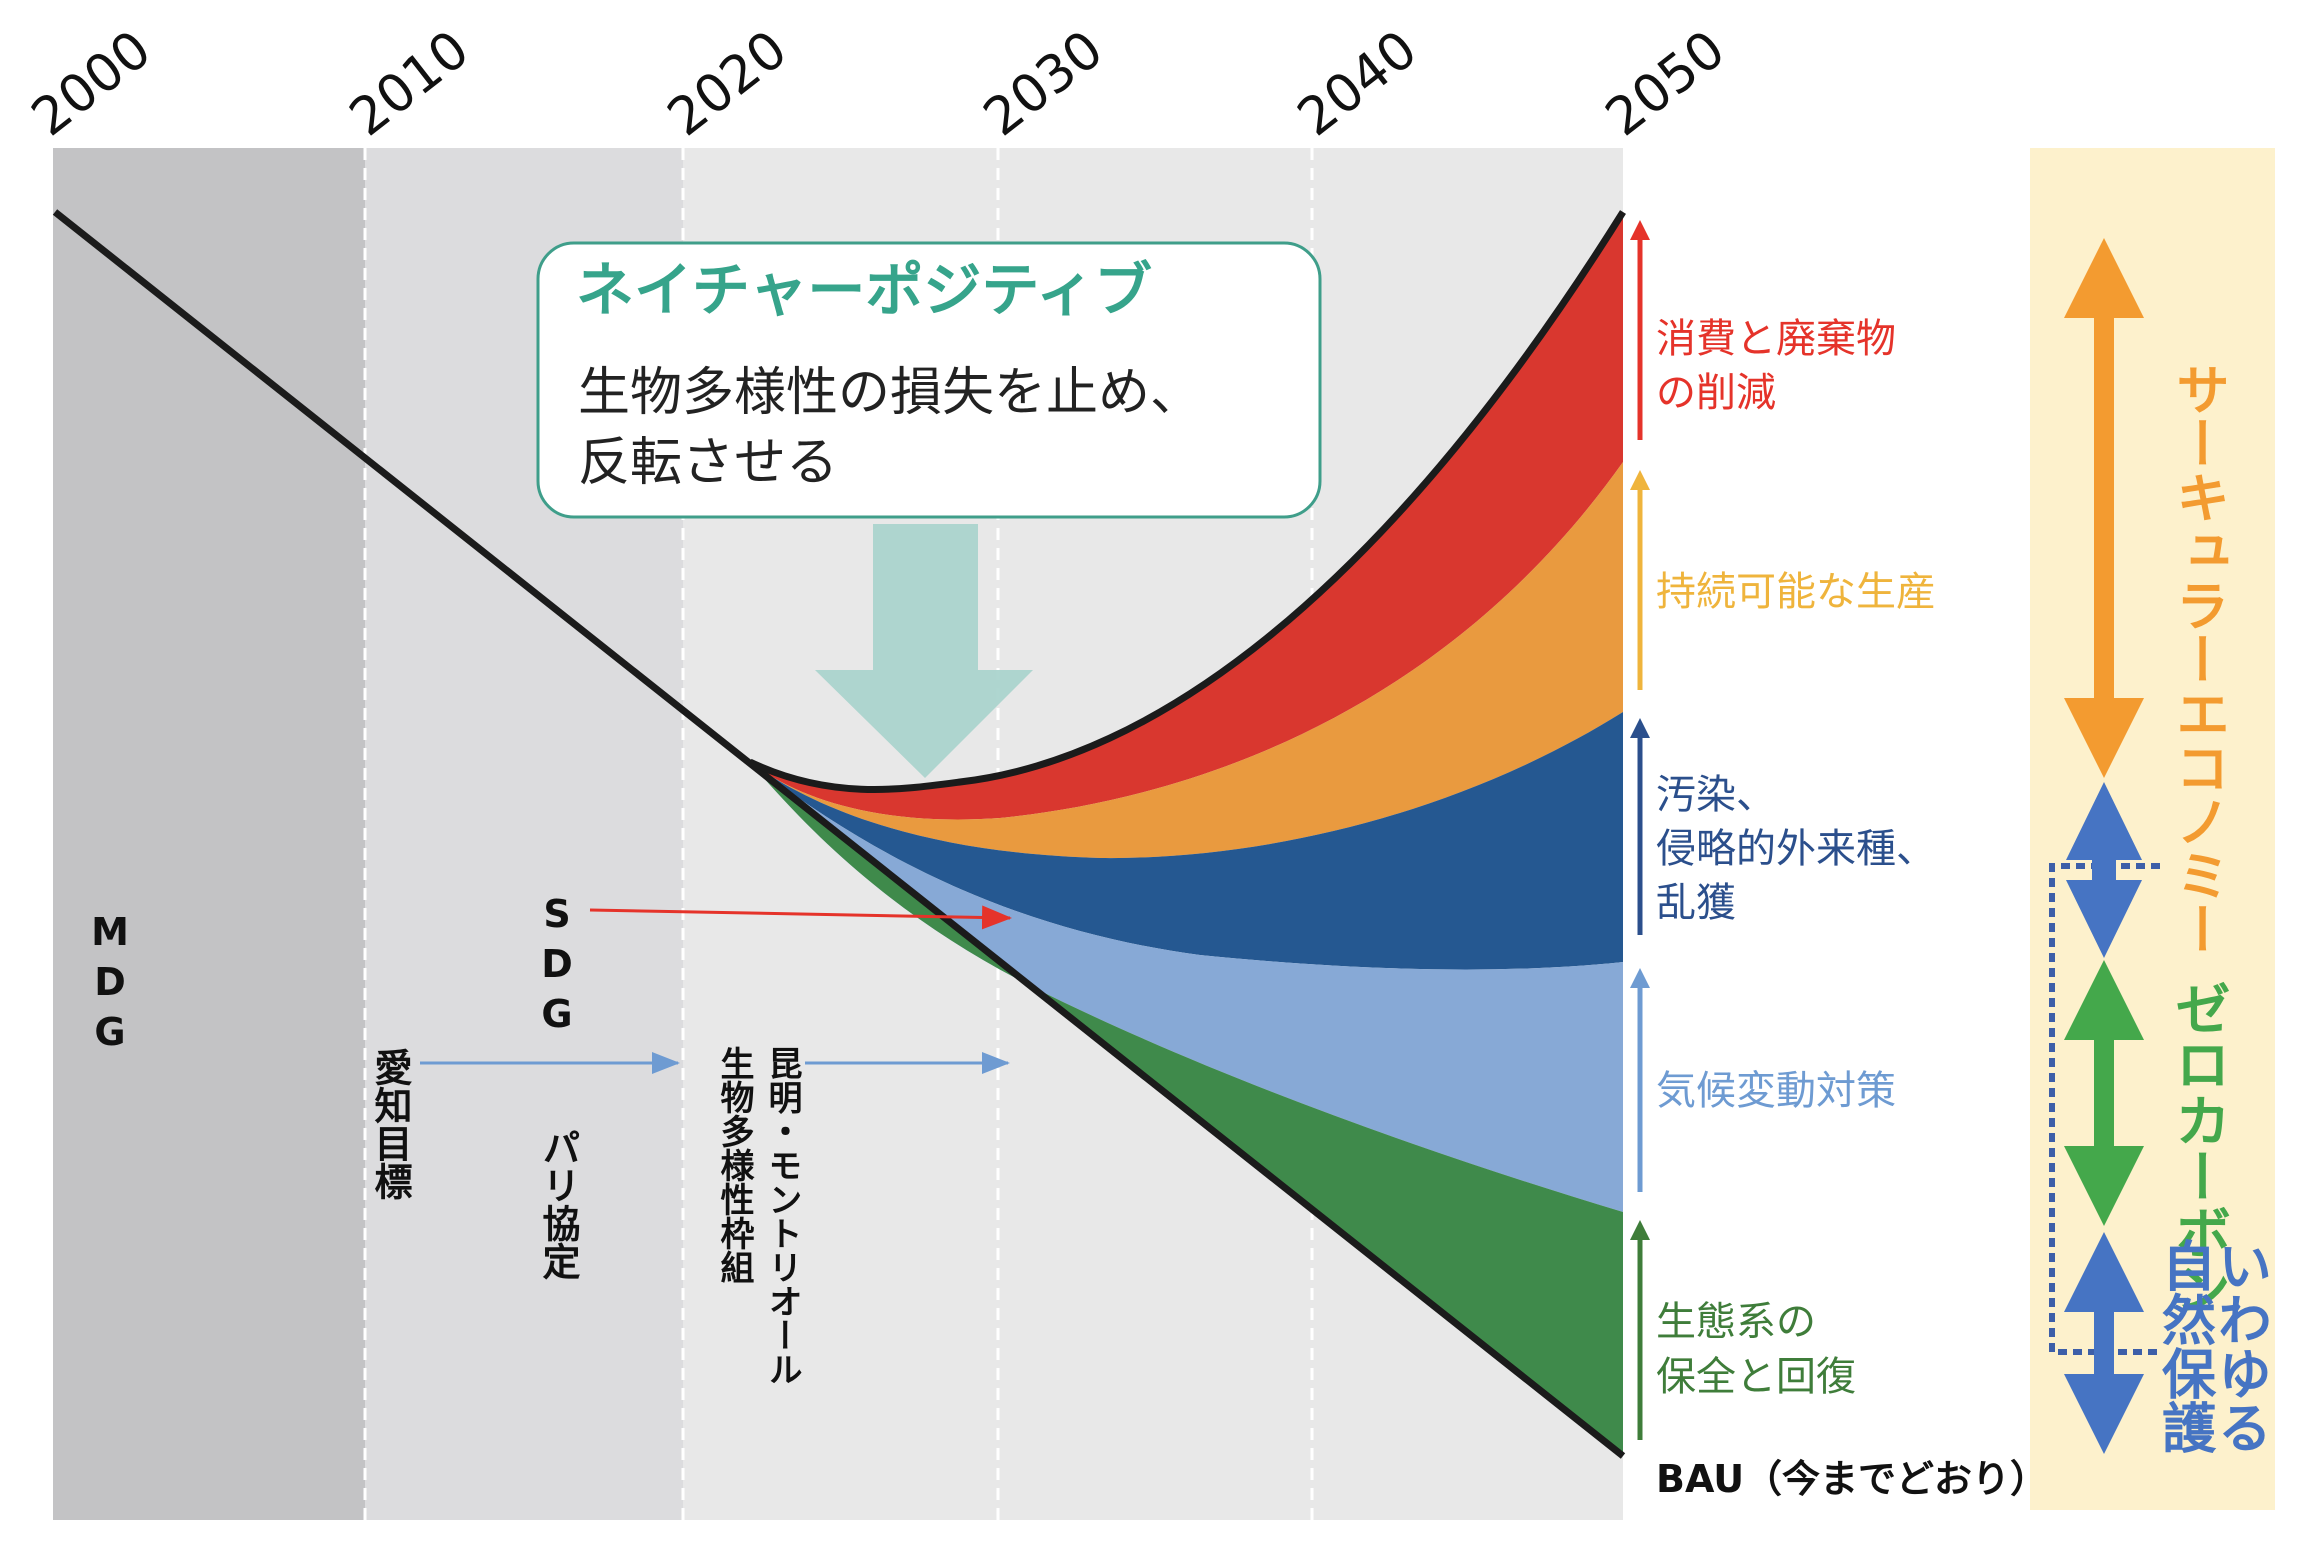 The image size is (2318, 1556). I want to click on nature-positive-curve, so click(1187, 501).